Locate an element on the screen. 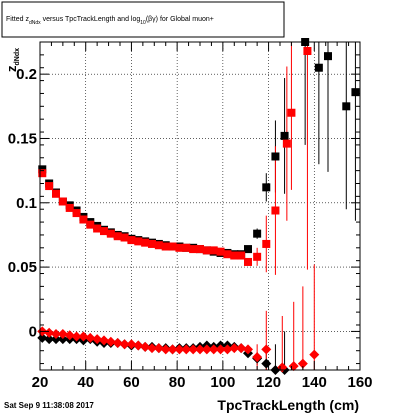  y-tick-label: 0.05 is located at coordinates (22, 267).